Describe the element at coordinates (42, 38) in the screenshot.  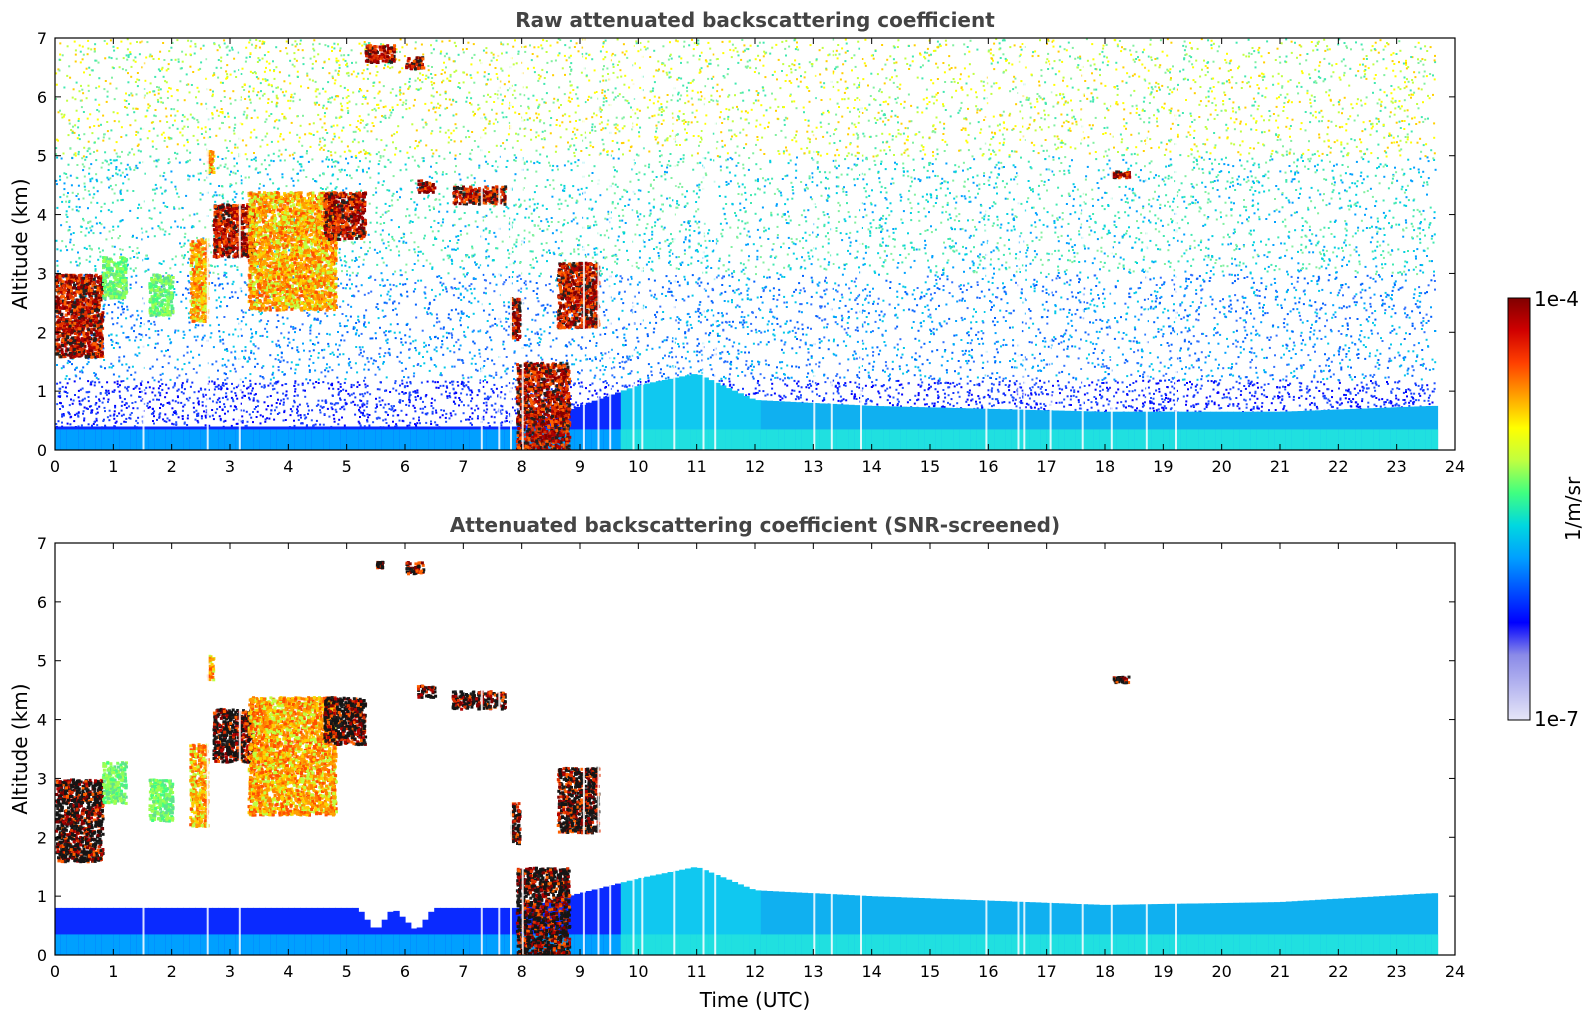
I see `y-tick-label: 7` at that location.